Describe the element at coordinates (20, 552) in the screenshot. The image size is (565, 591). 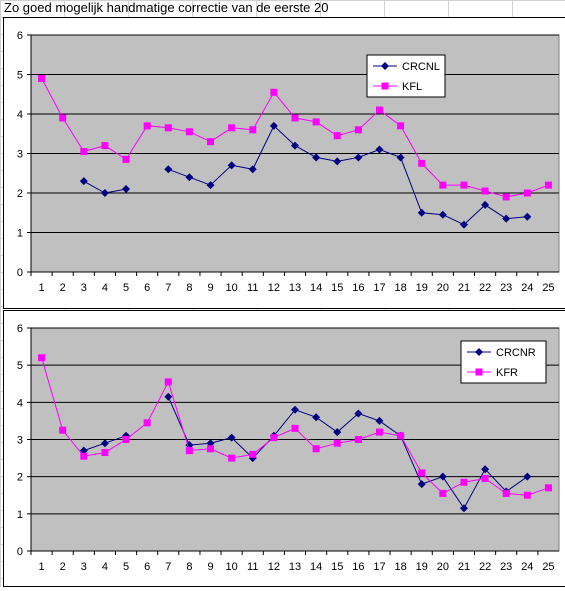
I see `chart-right-y-tick-label: 0` at that location.